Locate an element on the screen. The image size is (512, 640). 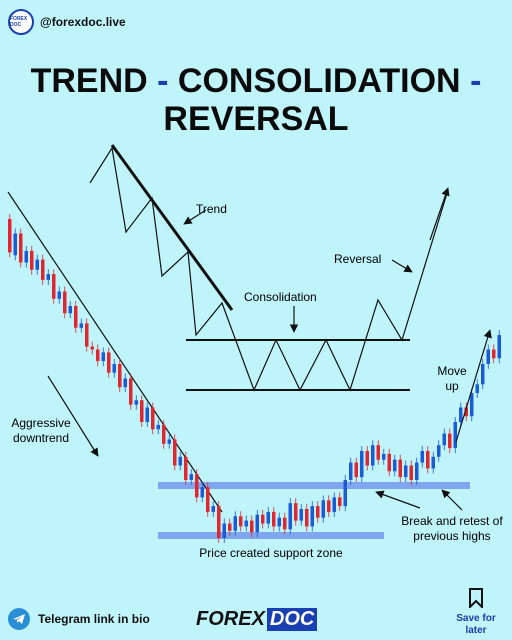
account-handle: @forexdoc.live is located at coordinates (83, 22).